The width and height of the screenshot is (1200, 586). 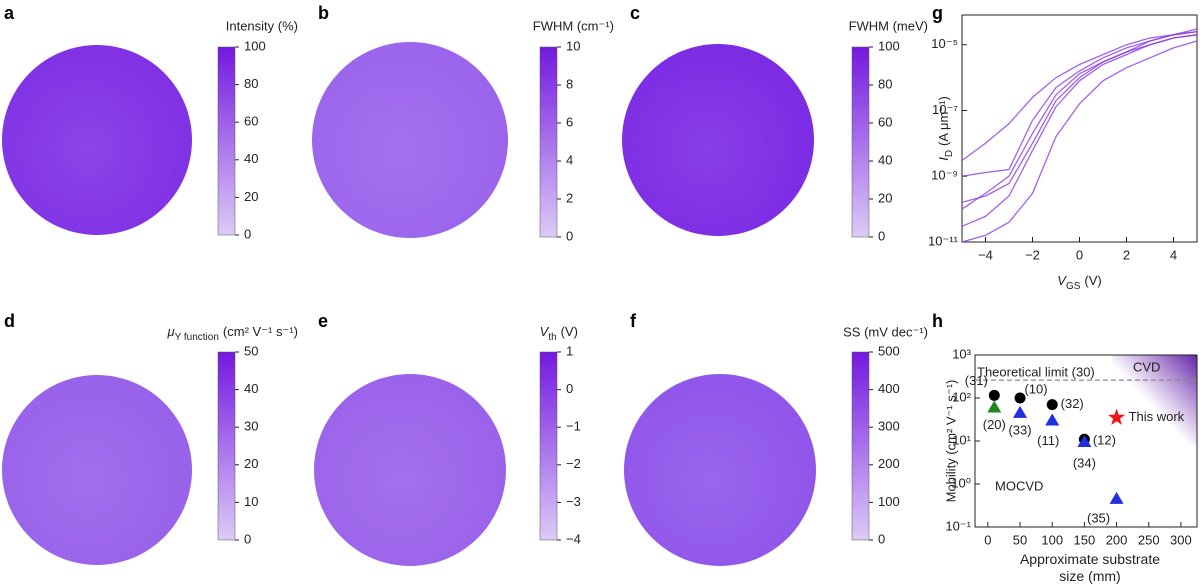 I want to click on decor-gradient, so click(x=1154, y=400).